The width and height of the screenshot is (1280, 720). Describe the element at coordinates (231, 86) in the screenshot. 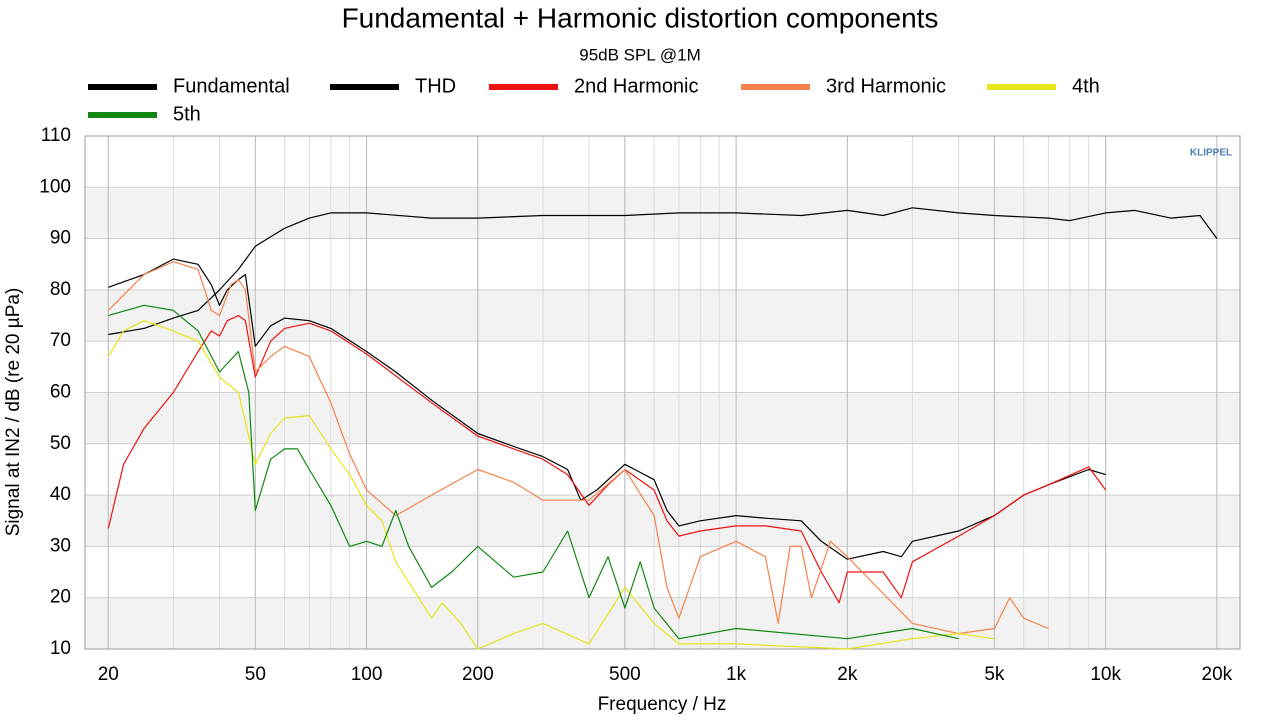

I see `legend-label: Fundamental` at that location.